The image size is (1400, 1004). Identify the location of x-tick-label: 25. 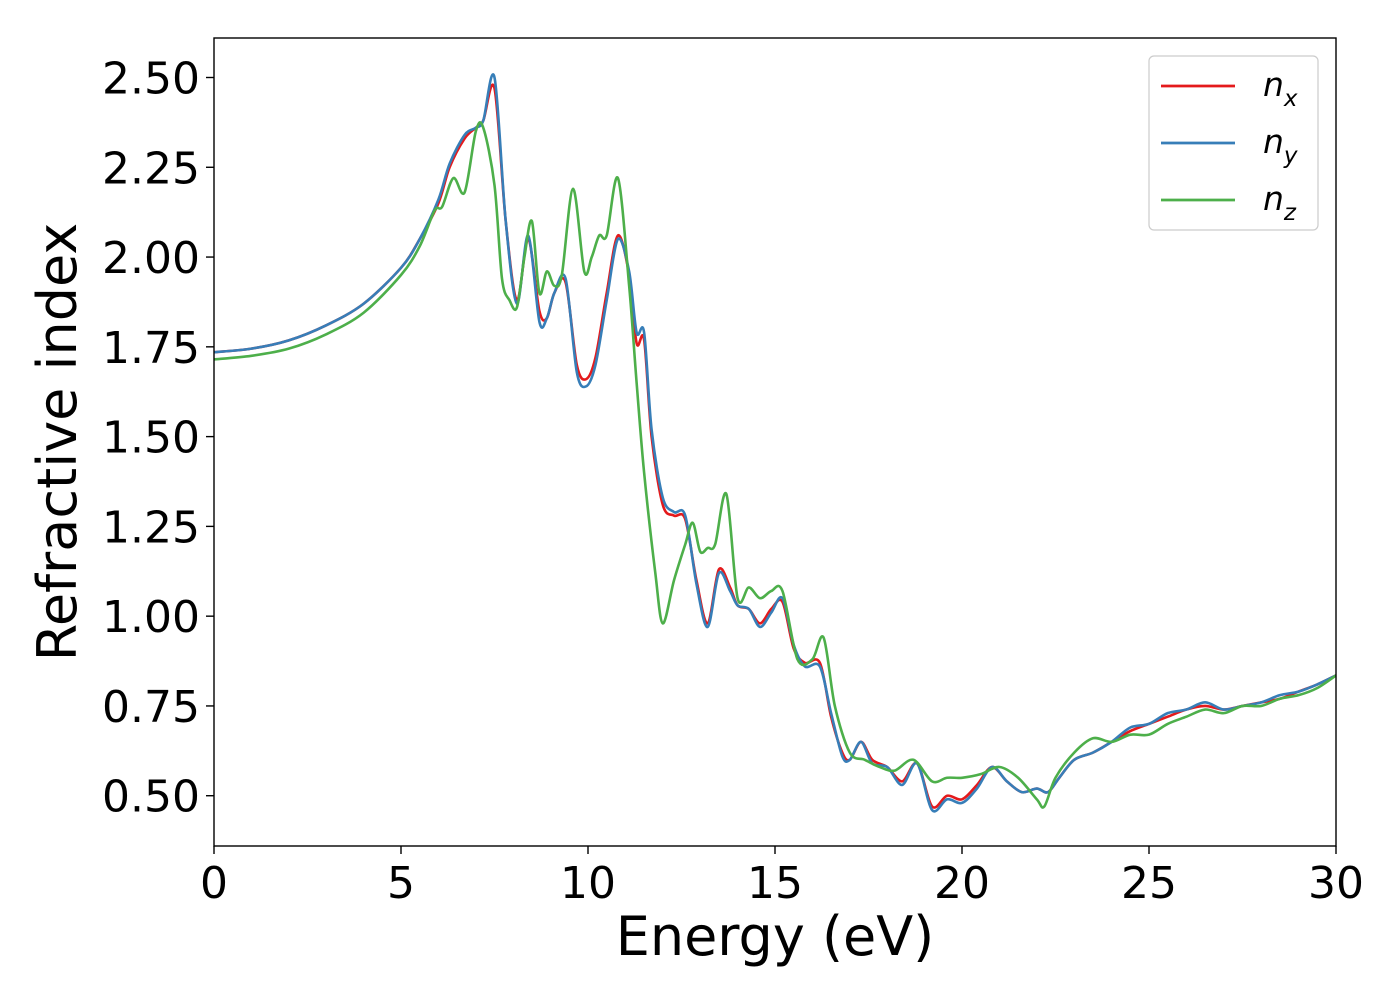
(1149, 883).